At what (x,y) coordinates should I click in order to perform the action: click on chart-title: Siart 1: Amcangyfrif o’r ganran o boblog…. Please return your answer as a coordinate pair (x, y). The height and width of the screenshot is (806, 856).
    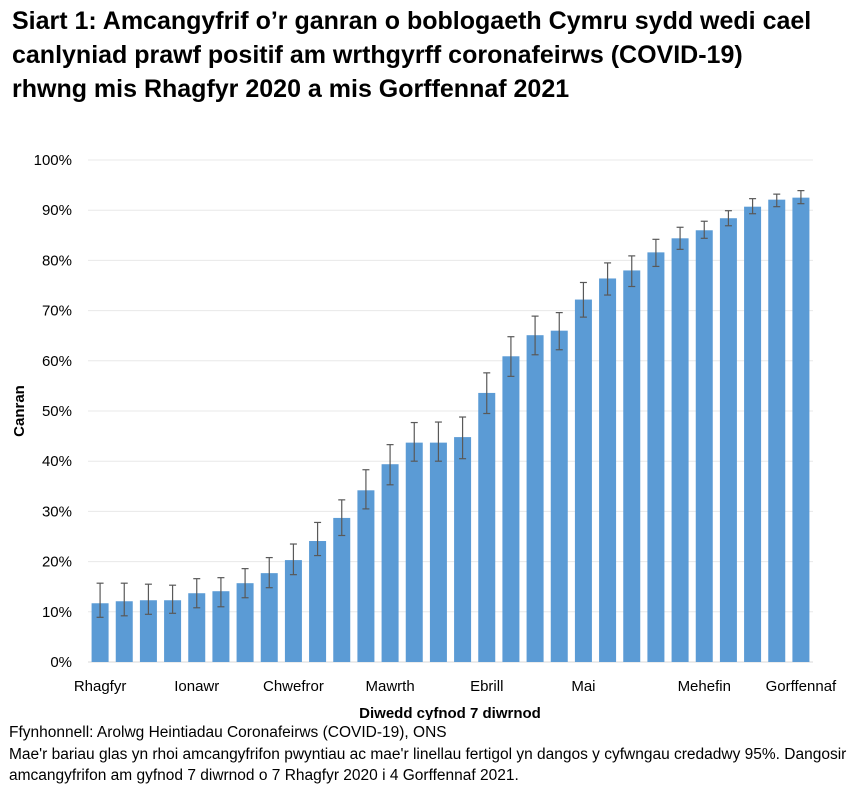
    Looking at the image, I should click on (412, 55).